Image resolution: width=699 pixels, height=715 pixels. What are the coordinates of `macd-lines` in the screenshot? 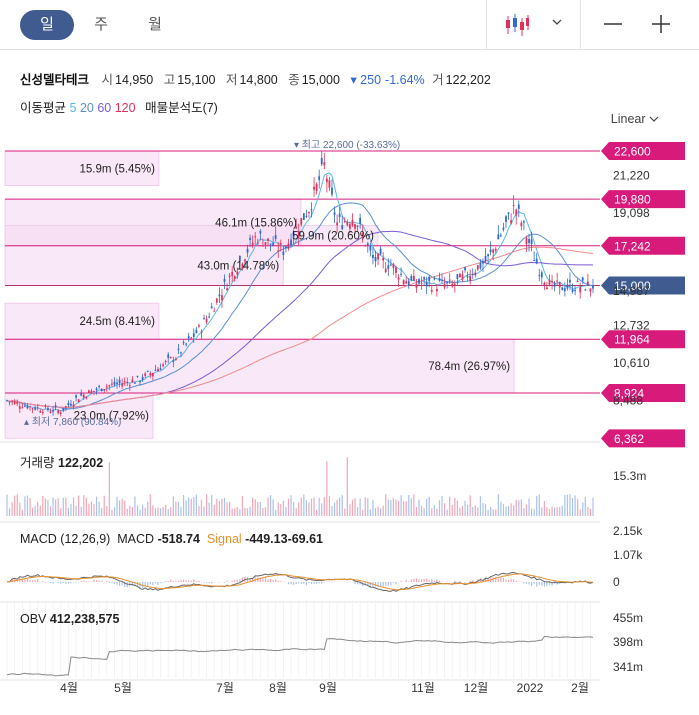 It's located at (300, 581).